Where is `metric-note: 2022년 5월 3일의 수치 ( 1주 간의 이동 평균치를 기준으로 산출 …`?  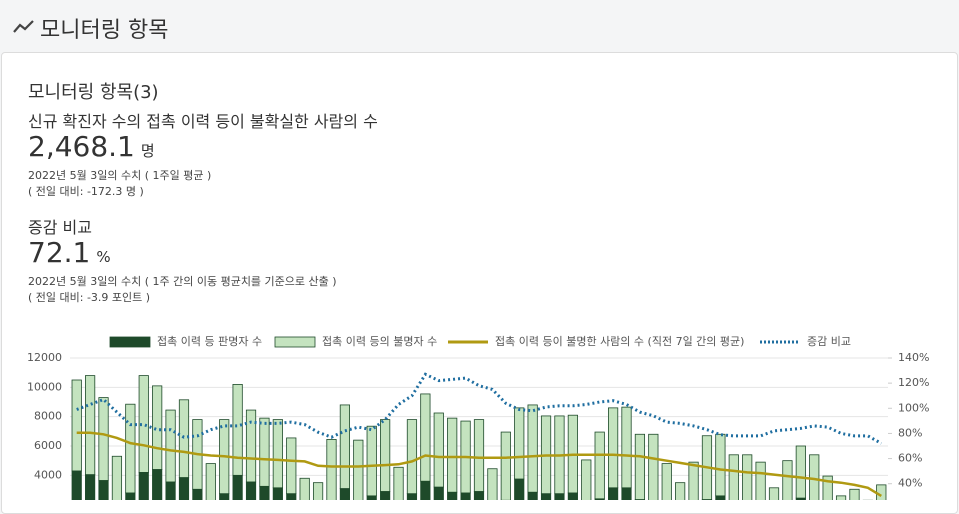 metric-note: 2022년 5월 3일의 수치 ( 1주 간의 이동 평균치를 기준으로 산출 … is located at coordinates (182, 281).